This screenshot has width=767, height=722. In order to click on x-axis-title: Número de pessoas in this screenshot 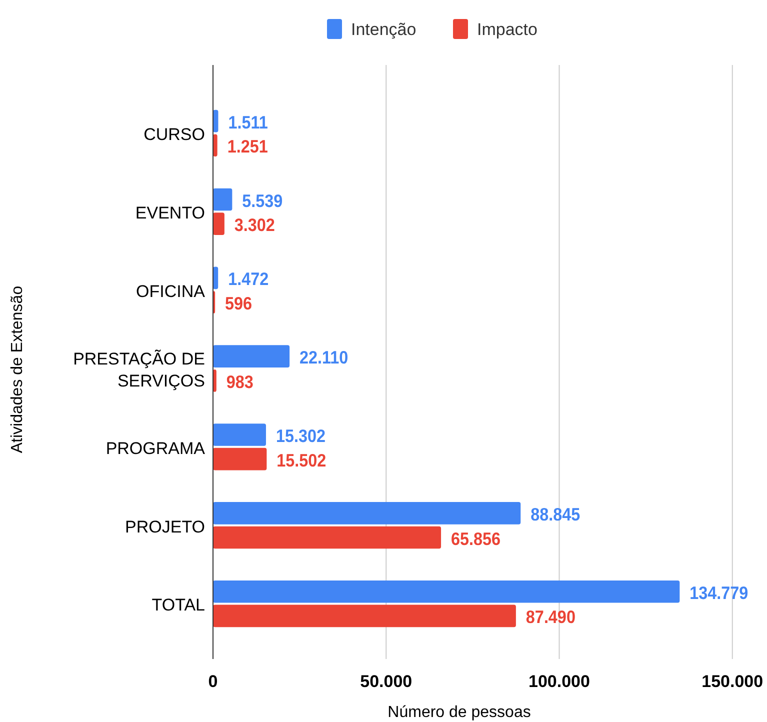, I will do `click(459, 712)`.